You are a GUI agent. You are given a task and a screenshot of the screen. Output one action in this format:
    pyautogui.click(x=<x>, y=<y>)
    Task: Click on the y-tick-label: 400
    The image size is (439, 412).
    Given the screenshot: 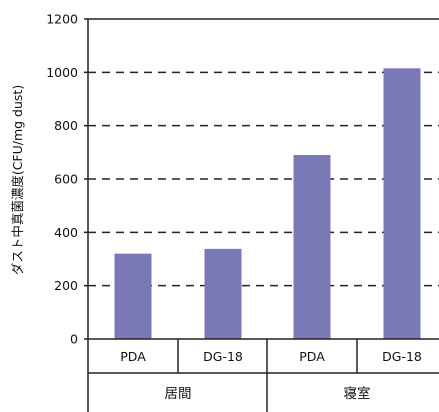 What is the action you would take?
    pyautogui.click(x=66, y=232)
    